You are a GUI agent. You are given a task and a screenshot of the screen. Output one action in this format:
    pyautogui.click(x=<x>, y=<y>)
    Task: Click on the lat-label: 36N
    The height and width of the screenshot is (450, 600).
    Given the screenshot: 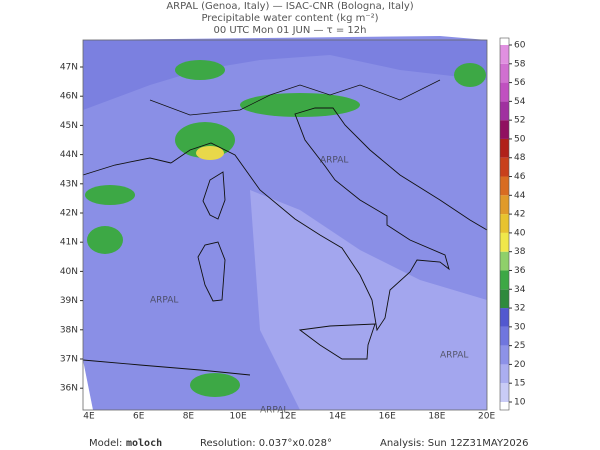 What is the action you would take?
    pyautogui.click(x=69, y=389)
    